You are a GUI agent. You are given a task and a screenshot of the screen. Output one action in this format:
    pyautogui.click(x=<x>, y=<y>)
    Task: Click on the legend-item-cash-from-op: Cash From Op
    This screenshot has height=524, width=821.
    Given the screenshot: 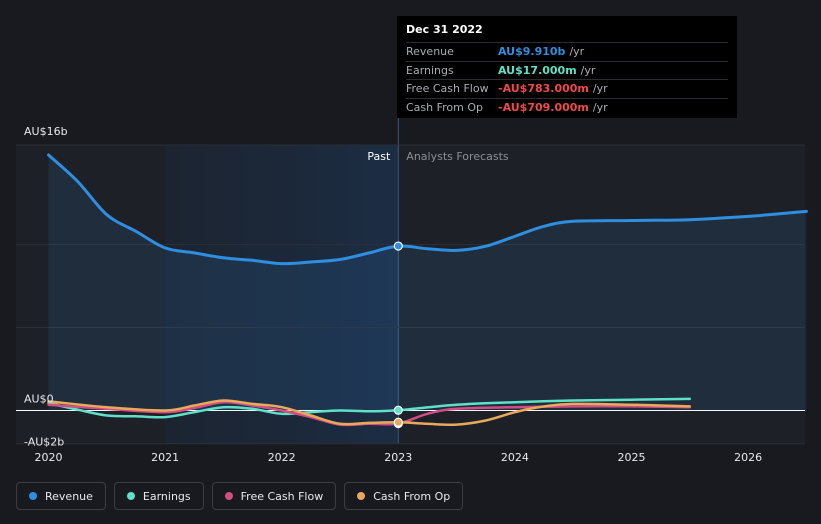 What is the action you would take?
    pyautogui.click(x=404, y=496)
    